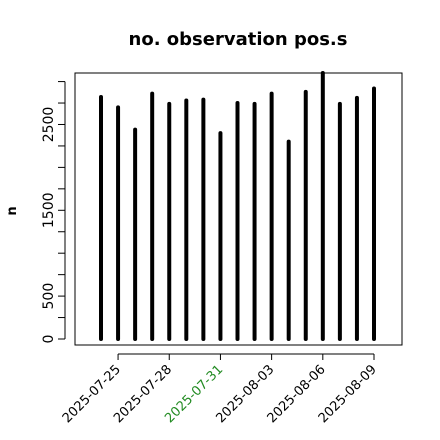 The height and width of the screenshot is (440, 440). Describe the element at coordinates (49, 125) in the screenshot. I see `y-tick-label: 2500` at that location.